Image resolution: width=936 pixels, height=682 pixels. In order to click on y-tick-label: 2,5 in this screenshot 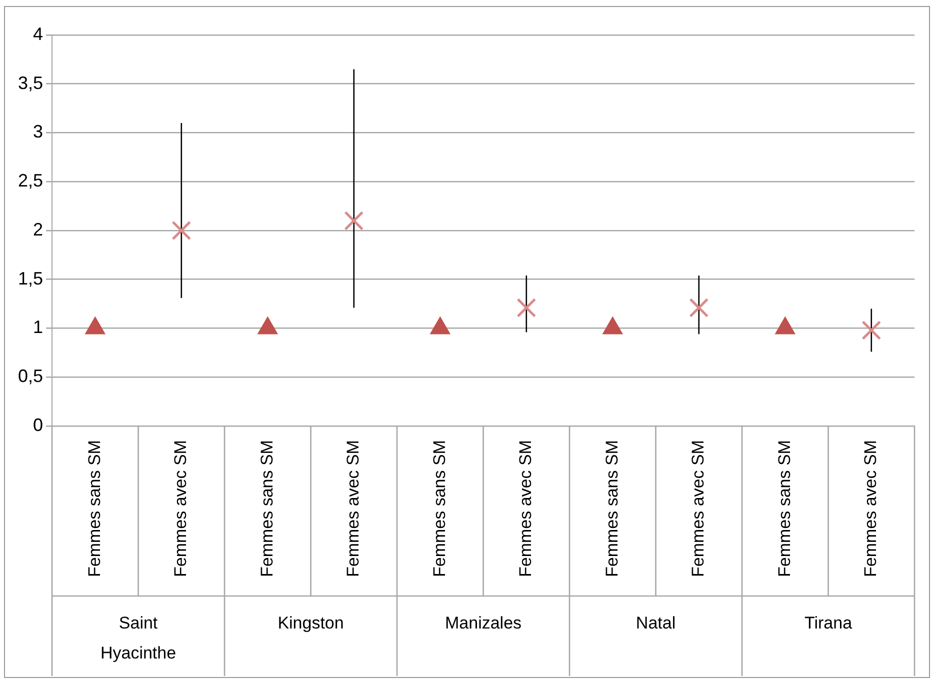, I will do `click(31, 180)`.